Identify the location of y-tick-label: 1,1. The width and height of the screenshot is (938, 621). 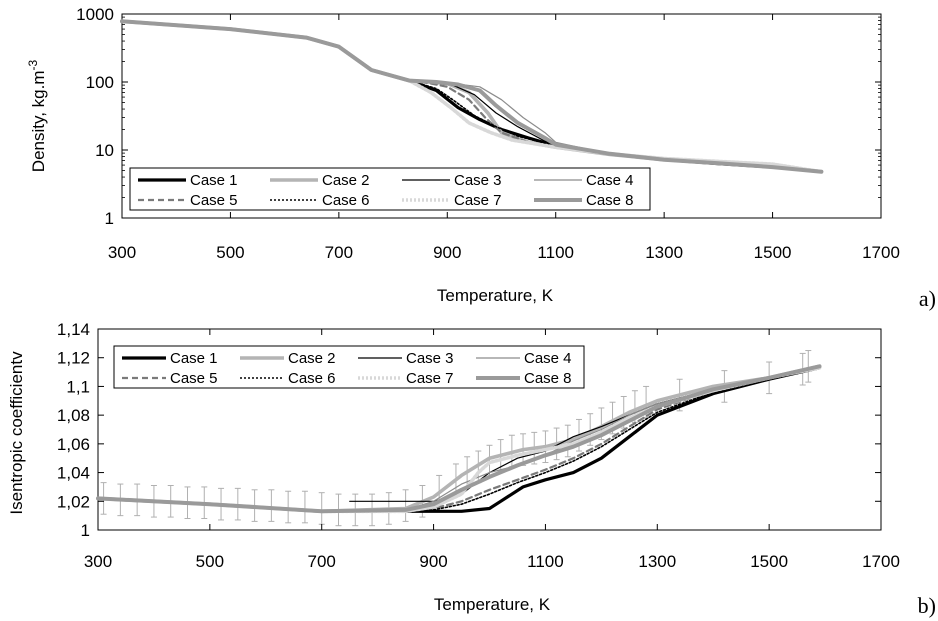
(78, 386).